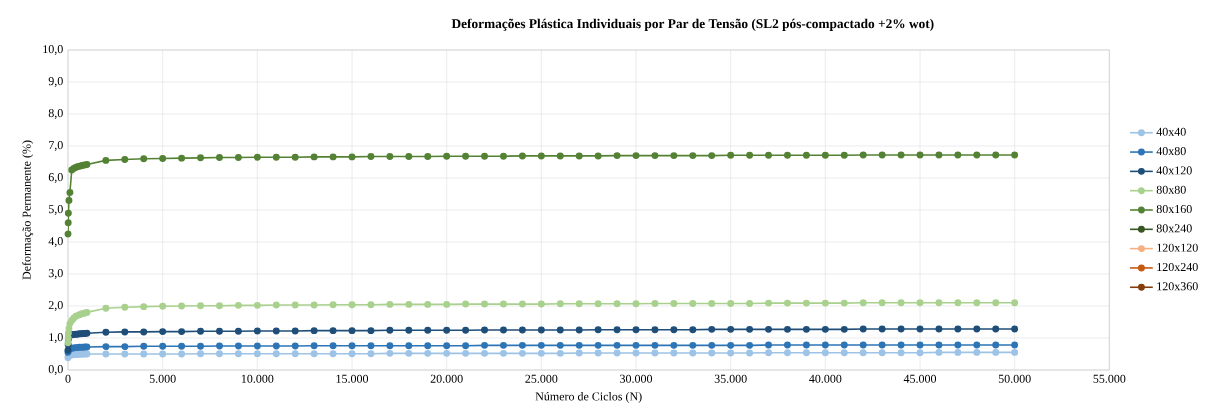 The image size is (1206, 414). What do you see at coordinates (55, 274) in the screenshot?
I see `y-tick-label: 3,0` at bounding box center [55, 274].